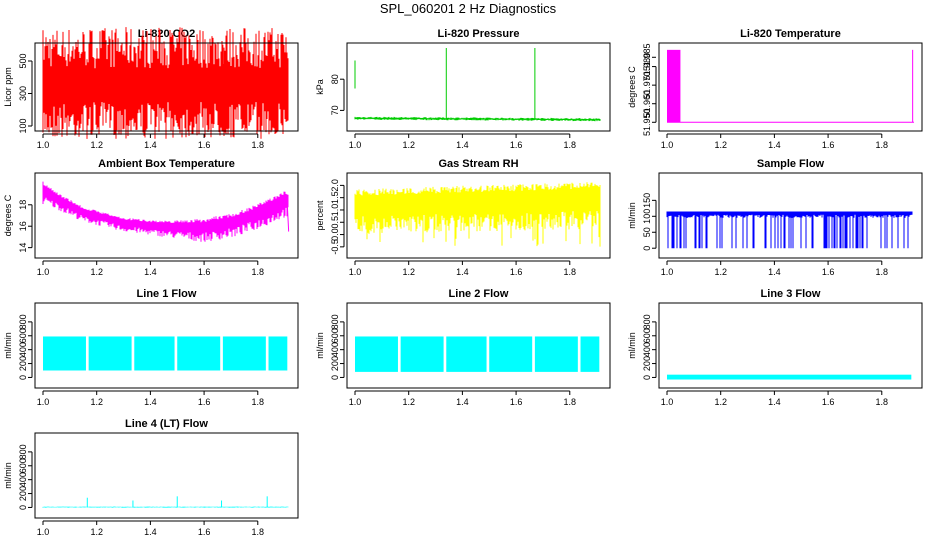 The image size is (936, 540). I want to click on y-tick-label: 51.985, so click(647, 58).